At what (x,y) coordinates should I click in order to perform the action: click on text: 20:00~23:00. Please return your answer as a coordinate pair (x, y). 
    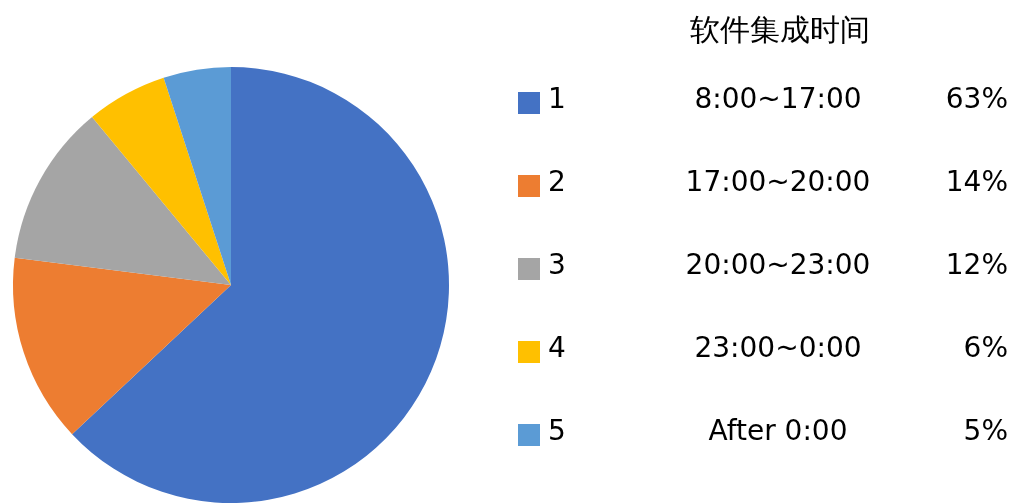
    Looking at the image, I should click on (778, 264).